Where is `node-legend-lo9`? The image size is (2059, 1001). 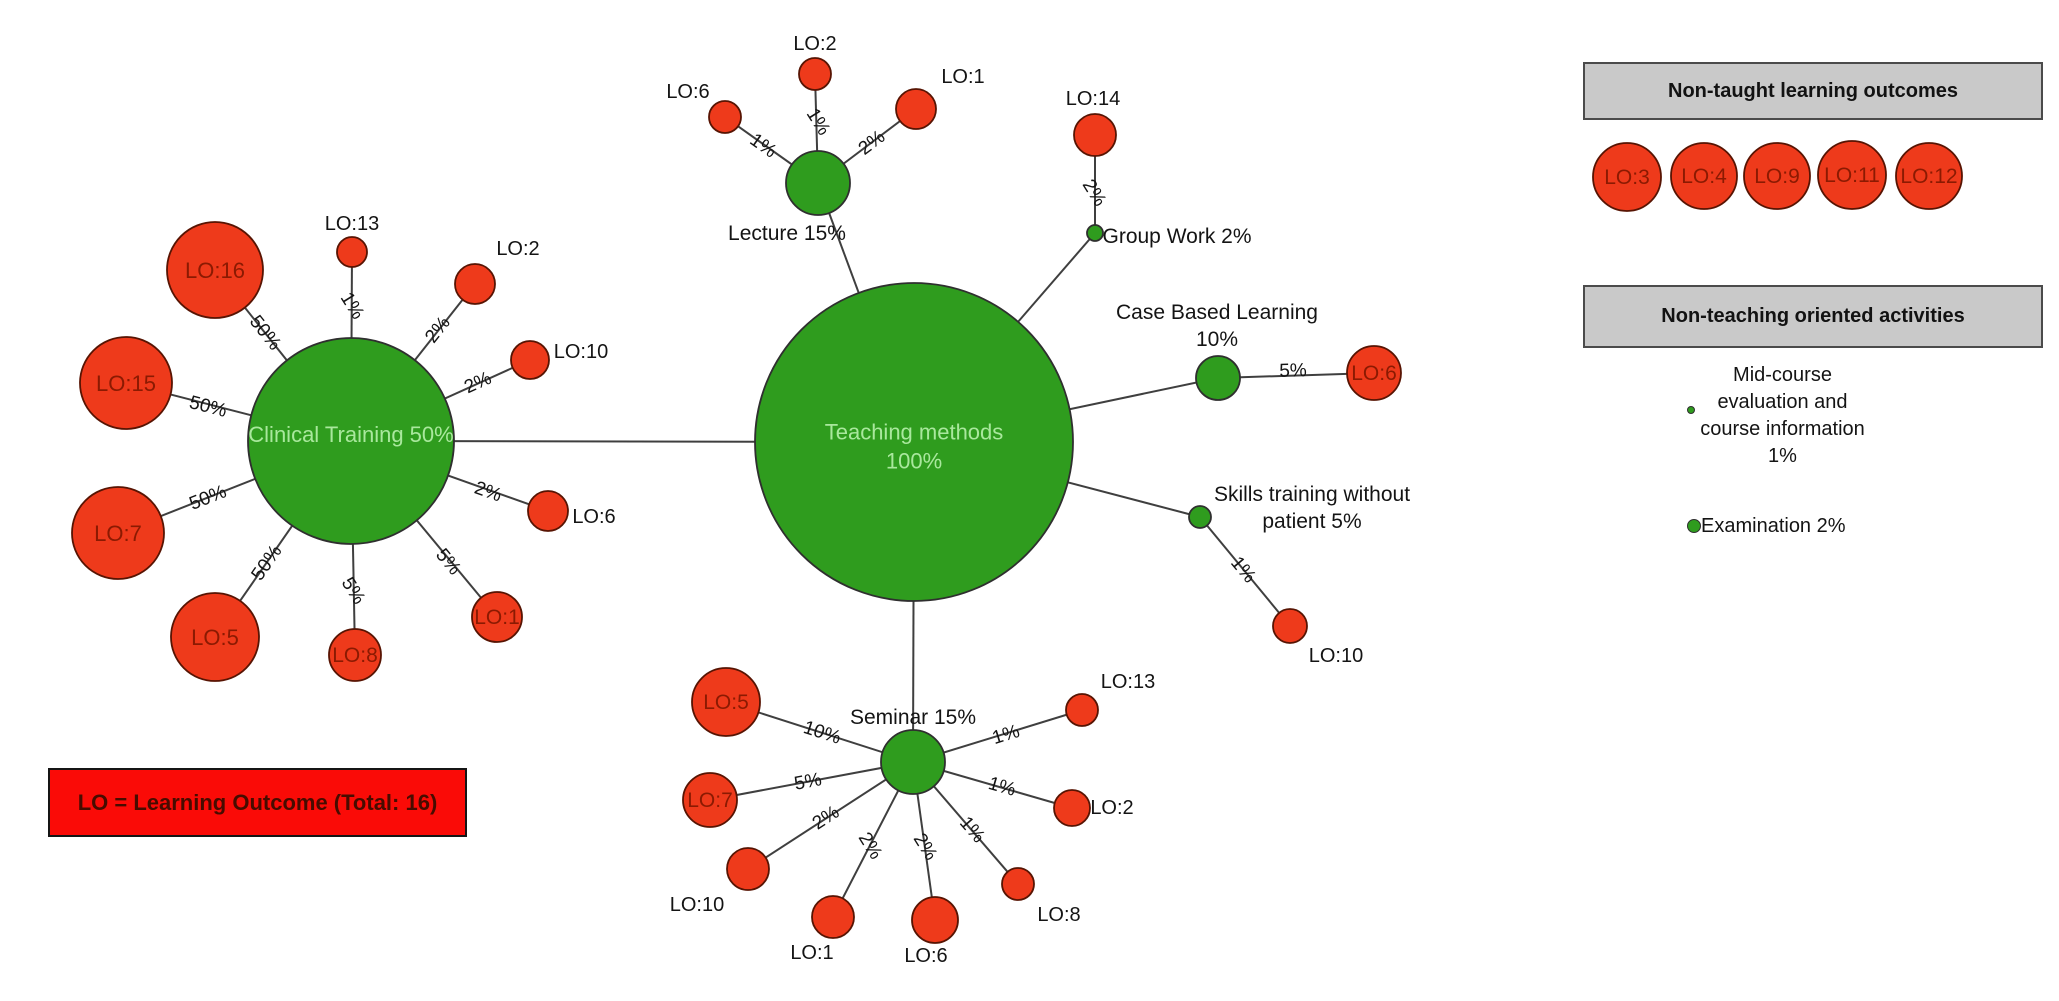 node-legend-lo9 is located at coordinates (1777, 176).